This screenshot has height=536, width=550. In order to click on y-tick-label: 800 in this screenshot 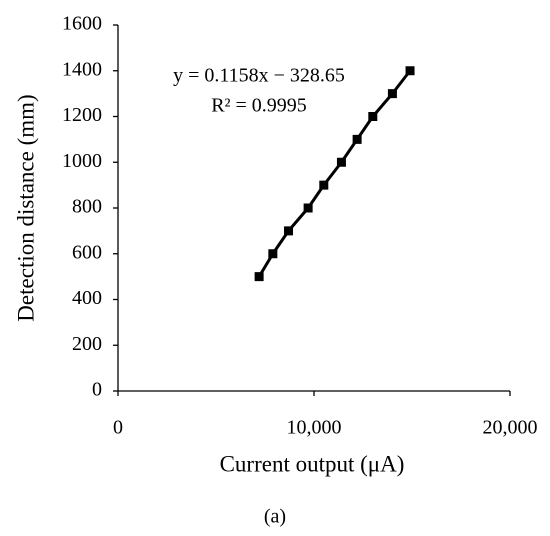, I will do `click(87, 207)`.